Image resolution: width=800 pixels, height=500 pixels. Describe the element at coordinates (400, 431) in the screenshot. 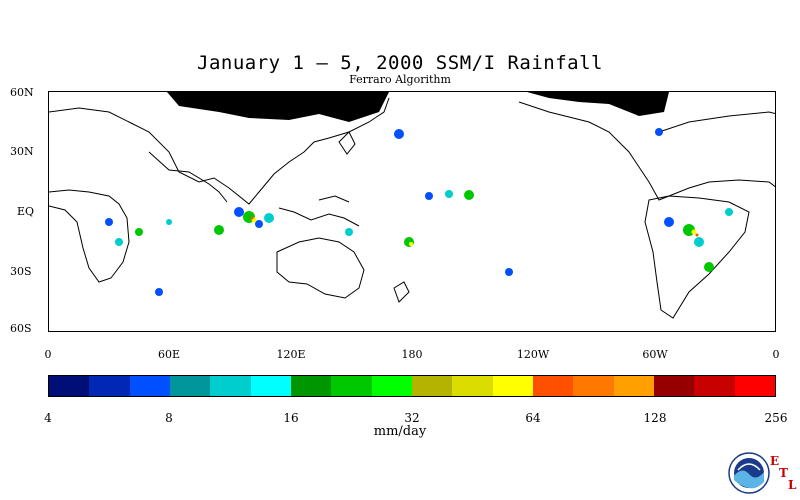

I see `colorbar-units: mm/day` at that location.